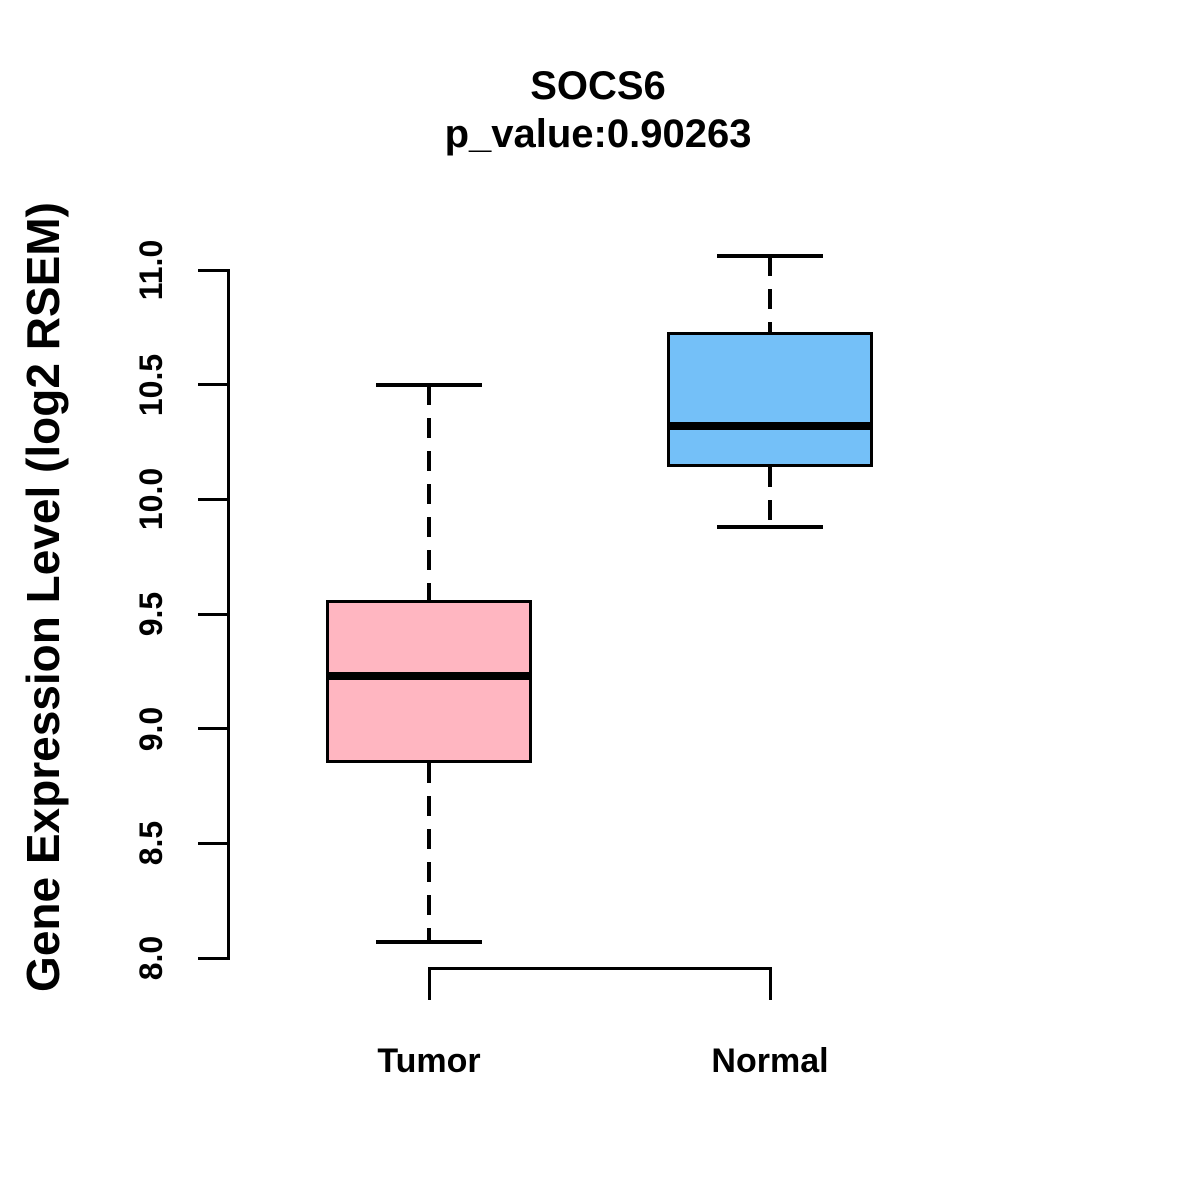  What do you see at coordinates (598, 110) in the screenshot?
I see `chart-title-block: SOCS6 p_value:0.90263` at bounding box center [598, 110].